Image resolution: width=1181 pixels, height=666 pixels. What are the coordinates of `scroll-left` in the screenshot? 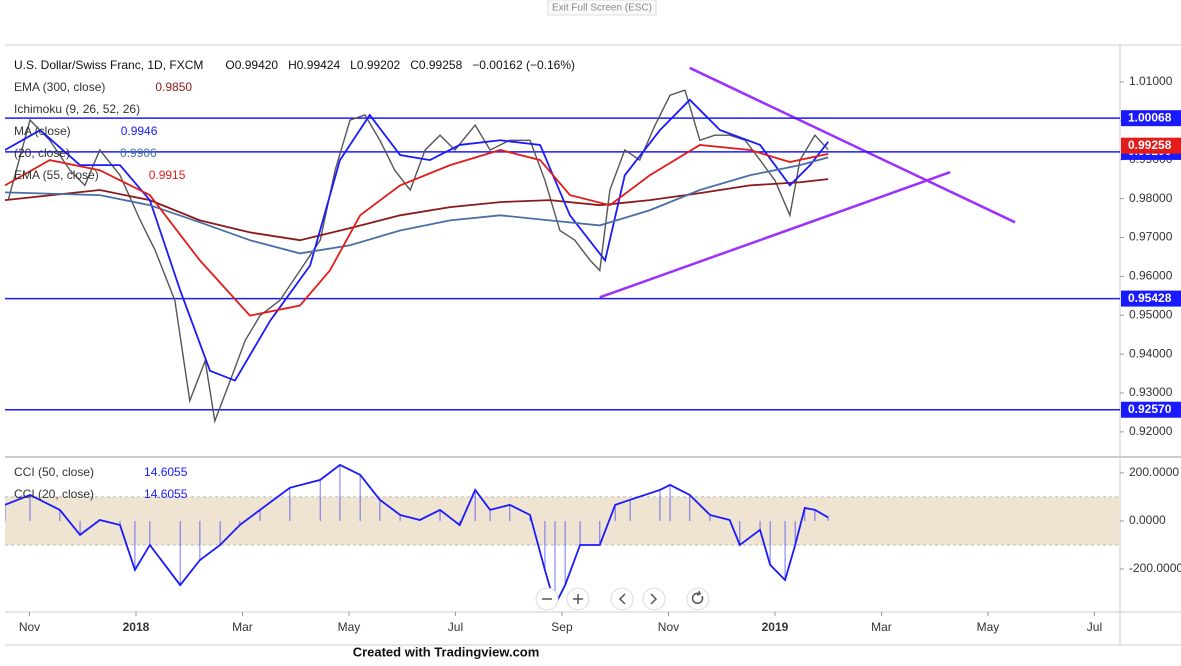 It's located at (622, 599).